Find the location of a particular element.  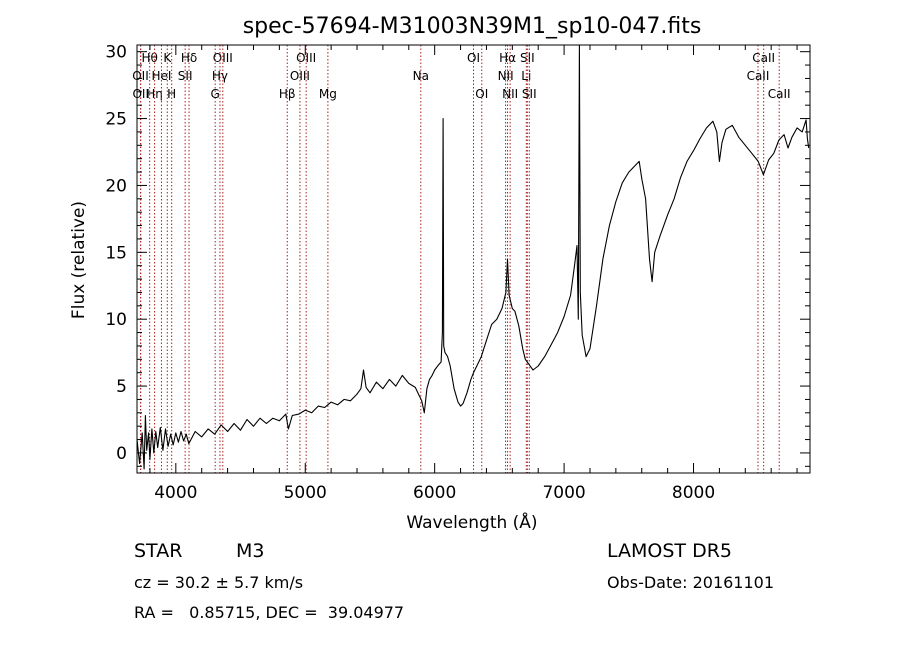

line-marker-label-11: G is located at coordinates (215, 94).